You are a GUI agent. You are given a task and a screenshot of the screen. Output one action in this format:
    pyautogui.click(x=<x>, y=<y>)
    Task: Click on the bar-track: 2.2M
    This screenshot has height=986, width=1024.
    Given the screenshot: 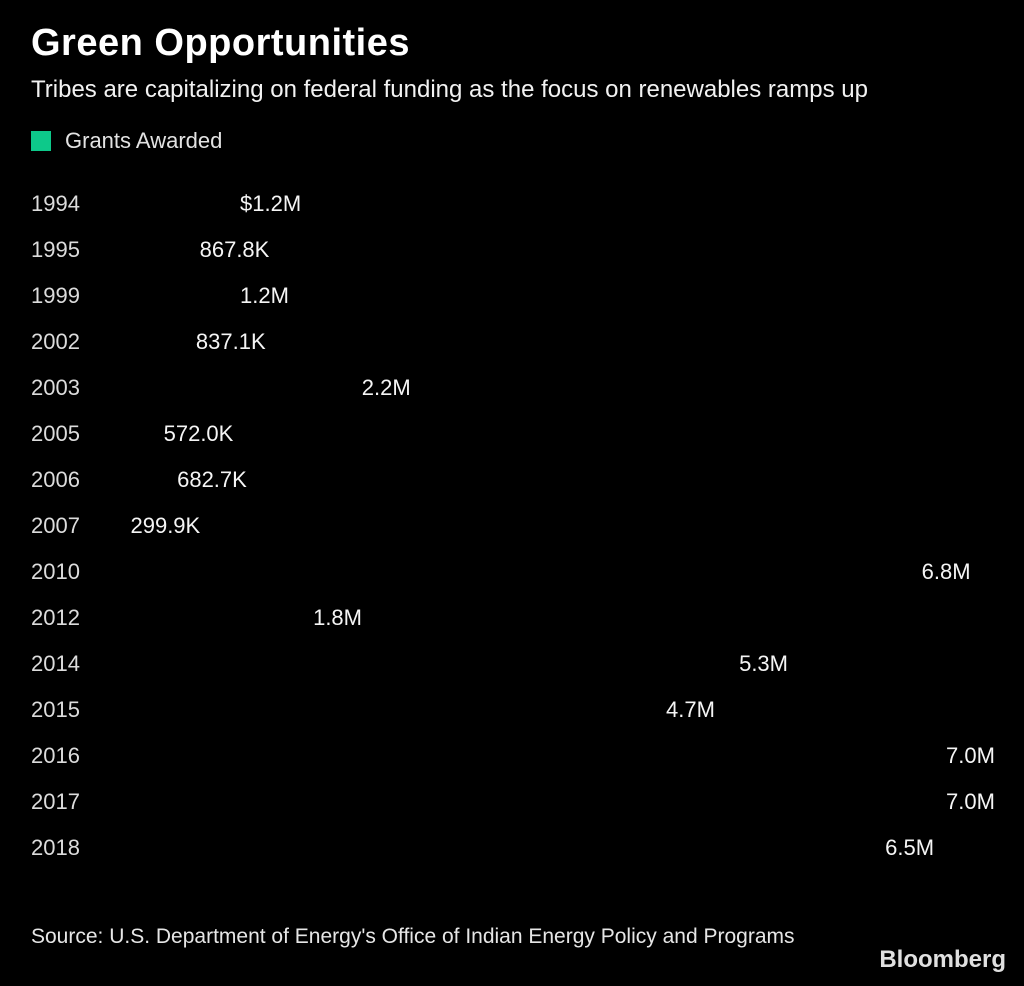 What is the action you would take?
    pyautogui.click(x=507, y=388)
    